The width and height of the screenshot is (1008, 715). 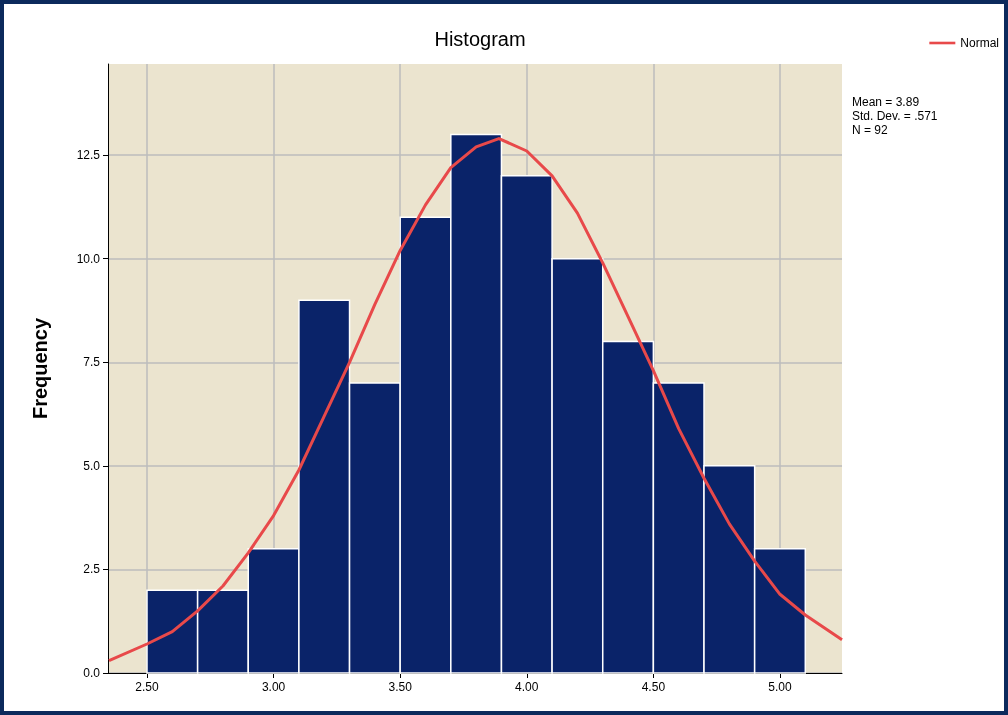 I want to click on y-tick-label: 10.0, so click(x=88, y=258).